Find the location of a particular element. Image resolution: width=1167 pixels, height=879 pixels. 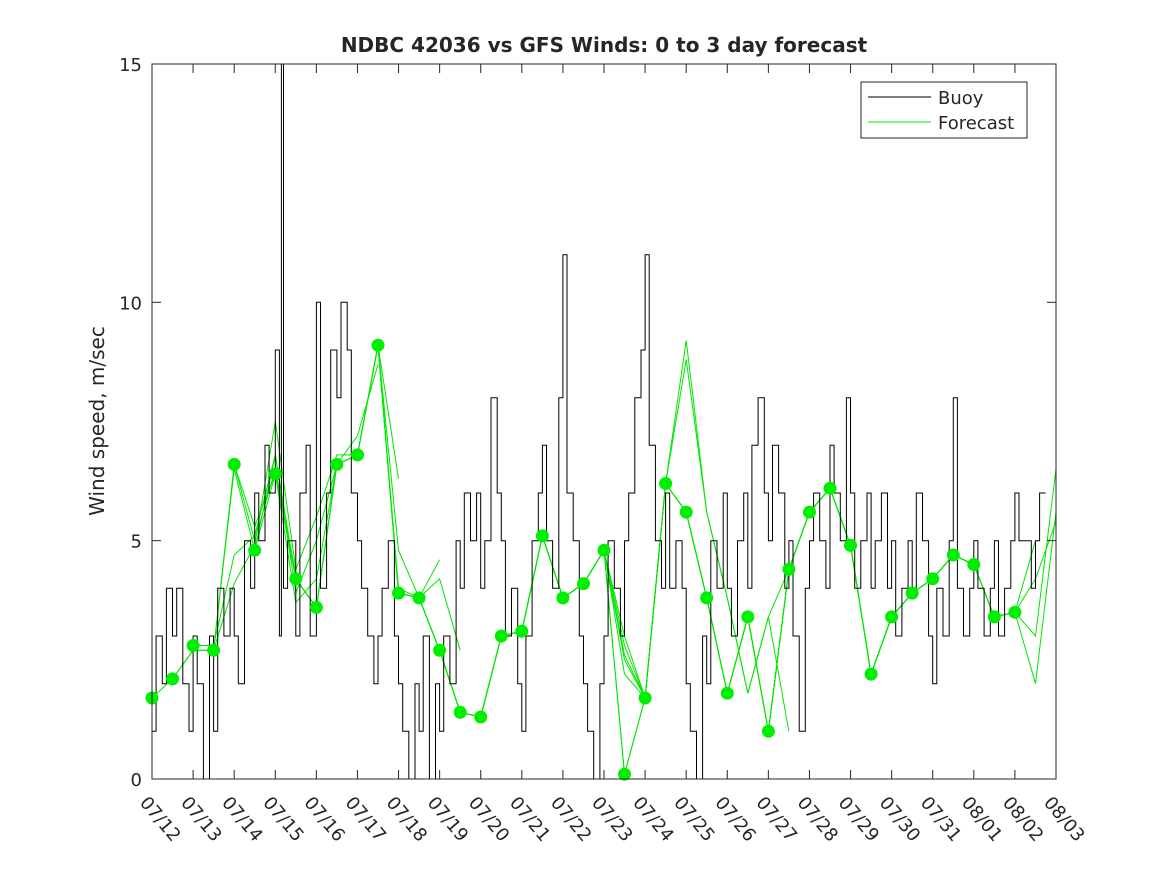

y-tick-label: 10 is located at coordinates (130, 303).